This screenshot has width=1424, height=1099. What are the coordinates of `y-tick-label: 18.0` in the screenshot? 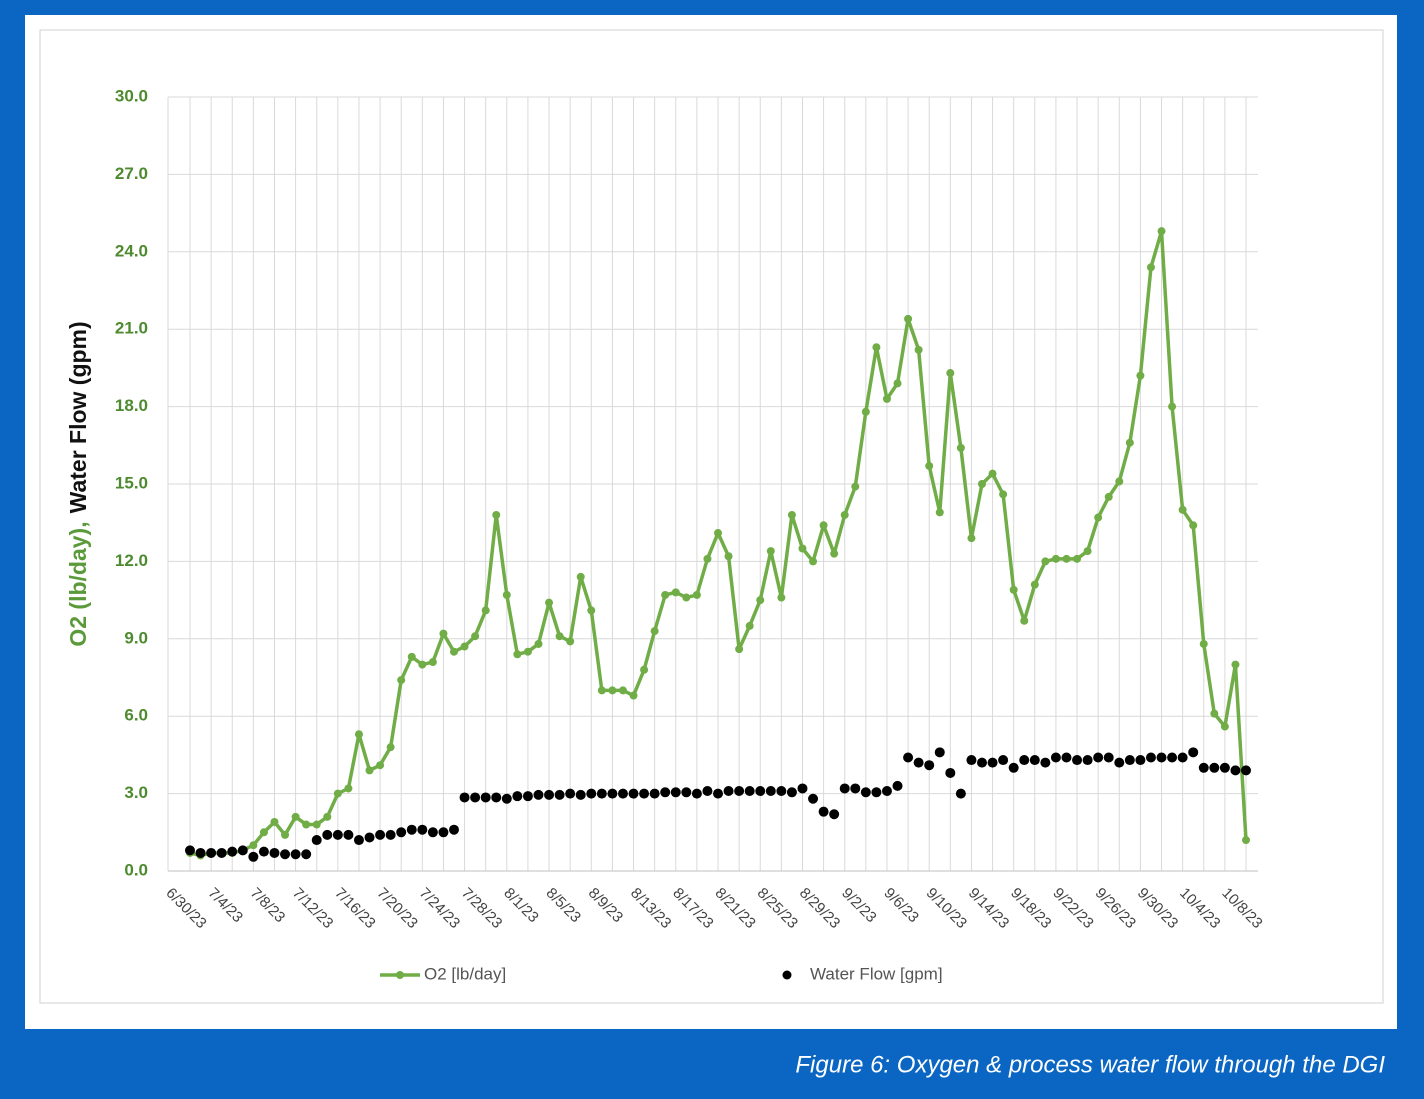 It's located at (131, 405).